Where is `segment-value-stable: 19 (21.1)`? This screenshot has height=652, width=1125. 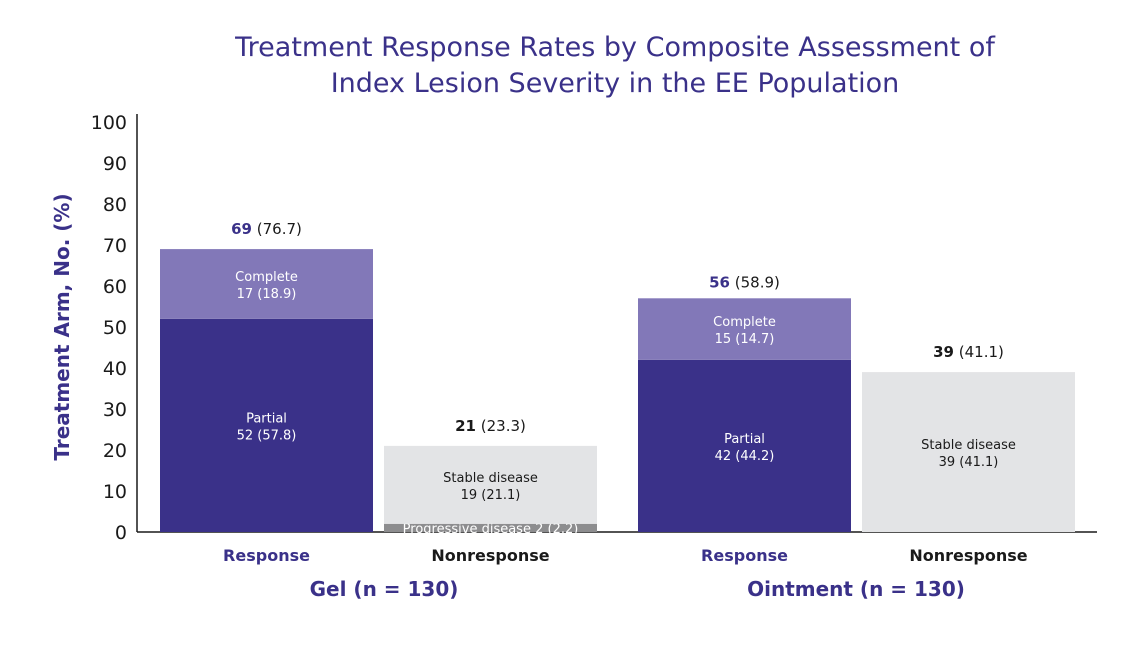 segment-value-stable: 19 (21.1) is located at coordinates (491, 495).